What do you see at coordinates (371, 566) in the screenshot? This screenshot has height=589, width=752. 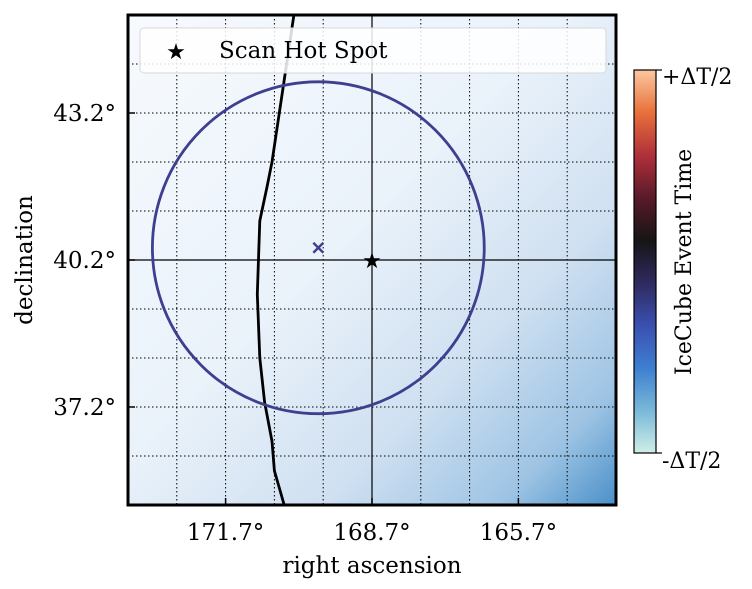 I see `x-axis-label: right ascension` at bounding box center [371, 566].